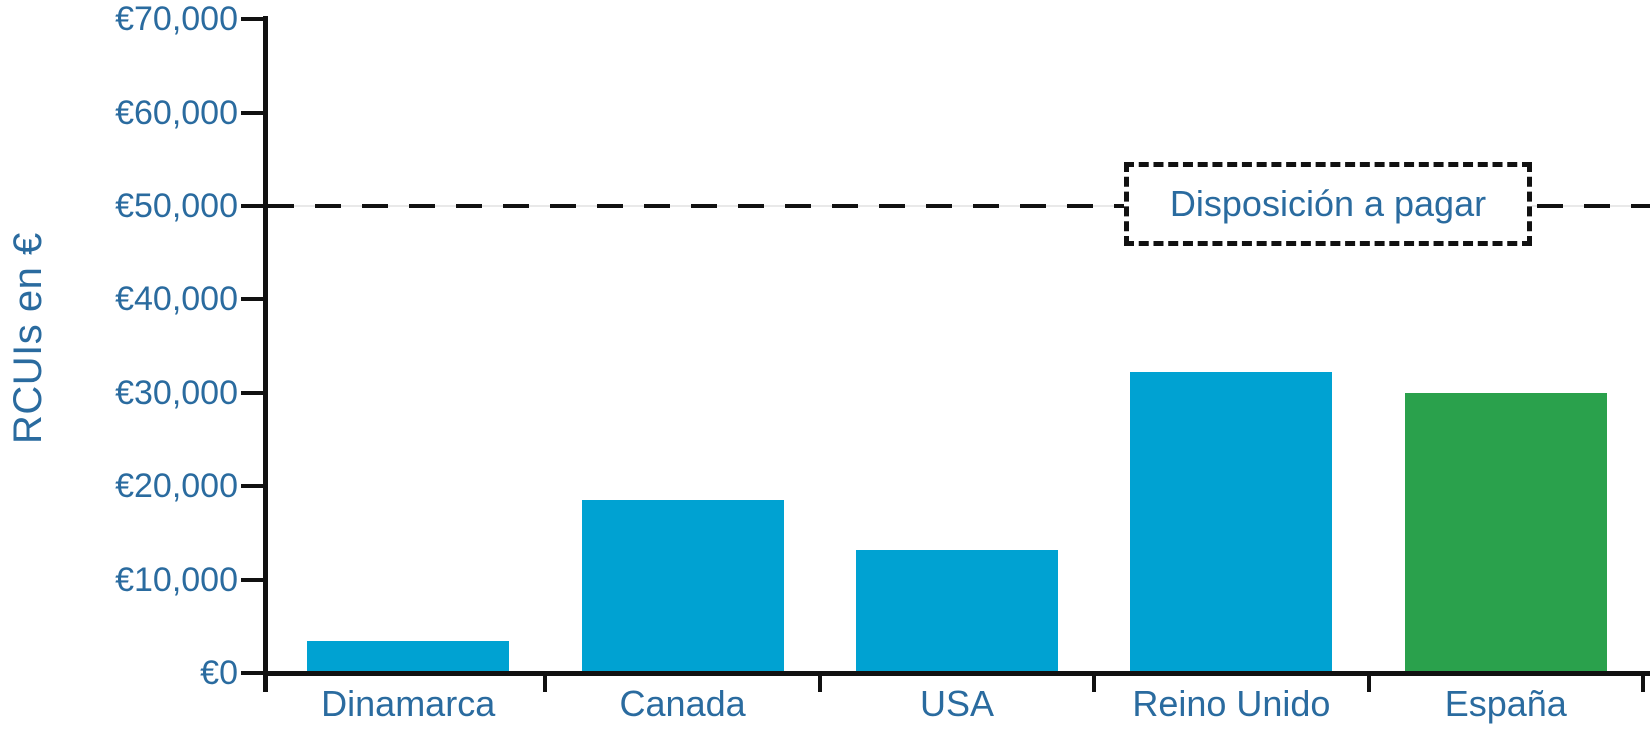 This screenshot has height=741, width=1650. I want to click on y-tick-label: €30,000, so click(176, 392).